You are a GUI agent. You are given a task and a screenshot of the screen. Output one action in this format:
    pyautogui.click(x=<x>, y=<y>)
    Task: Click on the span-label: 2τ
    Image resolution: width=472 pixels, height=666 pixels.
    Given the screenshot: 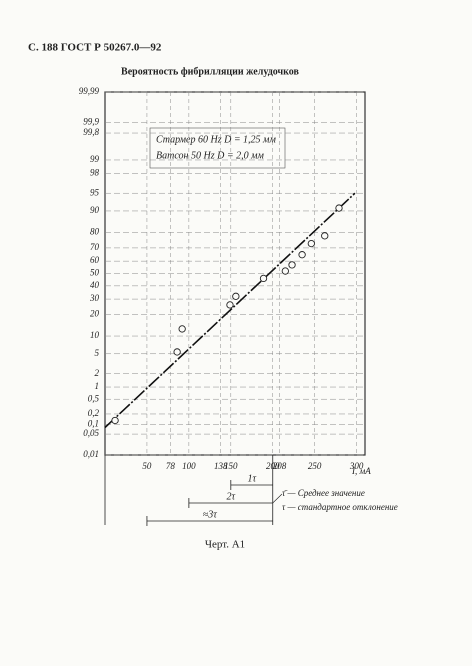 What is the action you would take?
    pyautogui.click(x=231, y=496)
    